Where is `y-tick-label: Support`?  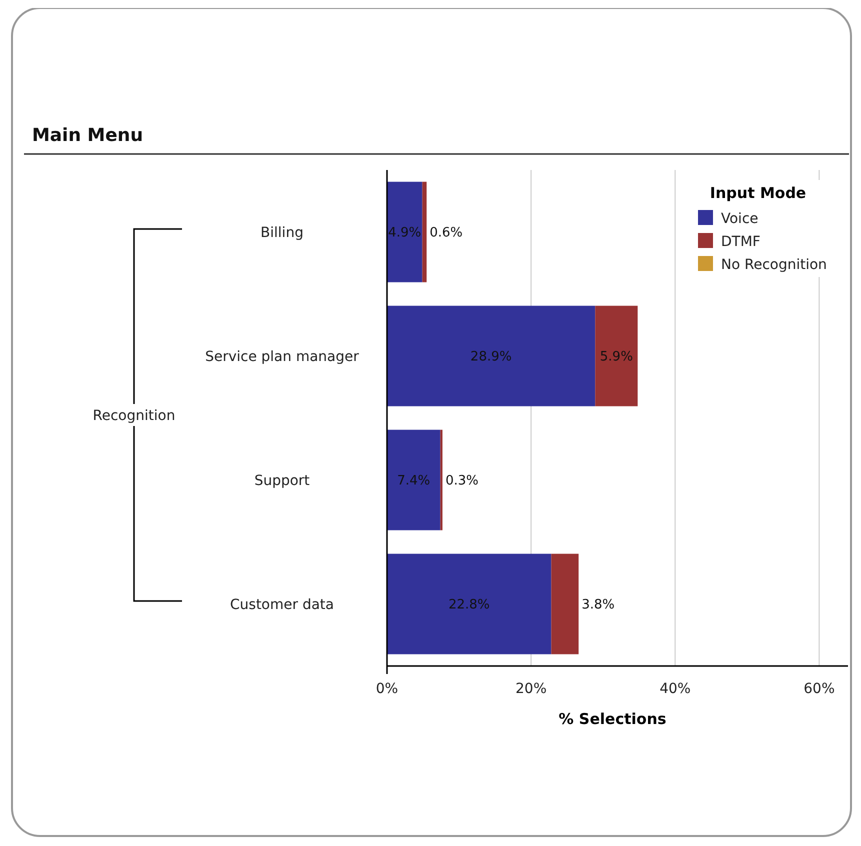 y-tick-label: Support is located at coordinates (282, 480).